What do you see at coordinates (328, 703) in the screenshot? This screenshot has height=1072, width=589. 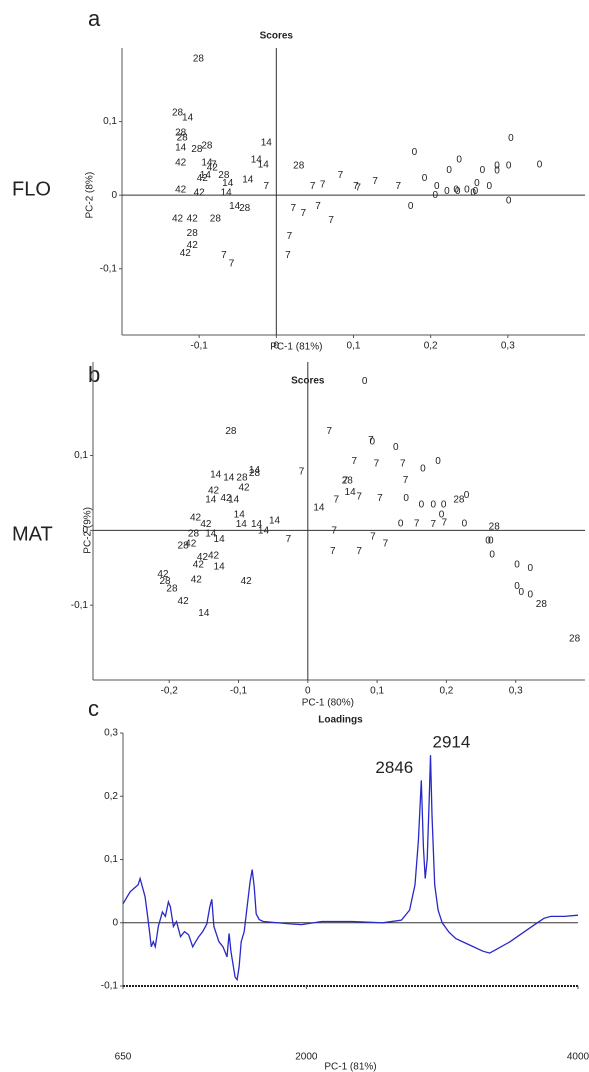 I see `x-axis-label: PC-1 (80%)` at bounding box center [328, 703].